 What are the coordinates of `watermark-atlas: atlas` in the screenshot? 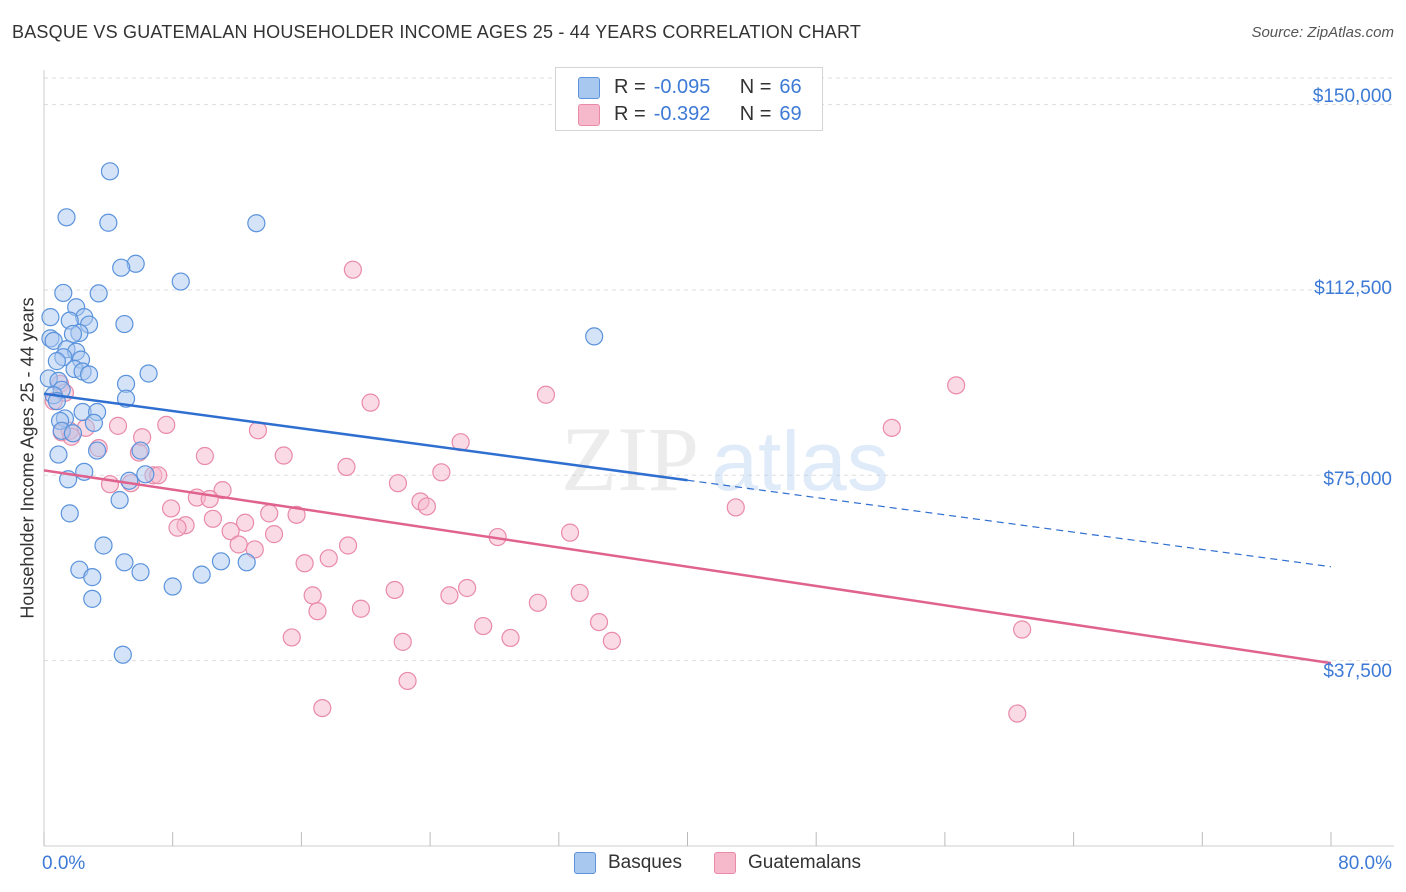 It's located at (799, 461).